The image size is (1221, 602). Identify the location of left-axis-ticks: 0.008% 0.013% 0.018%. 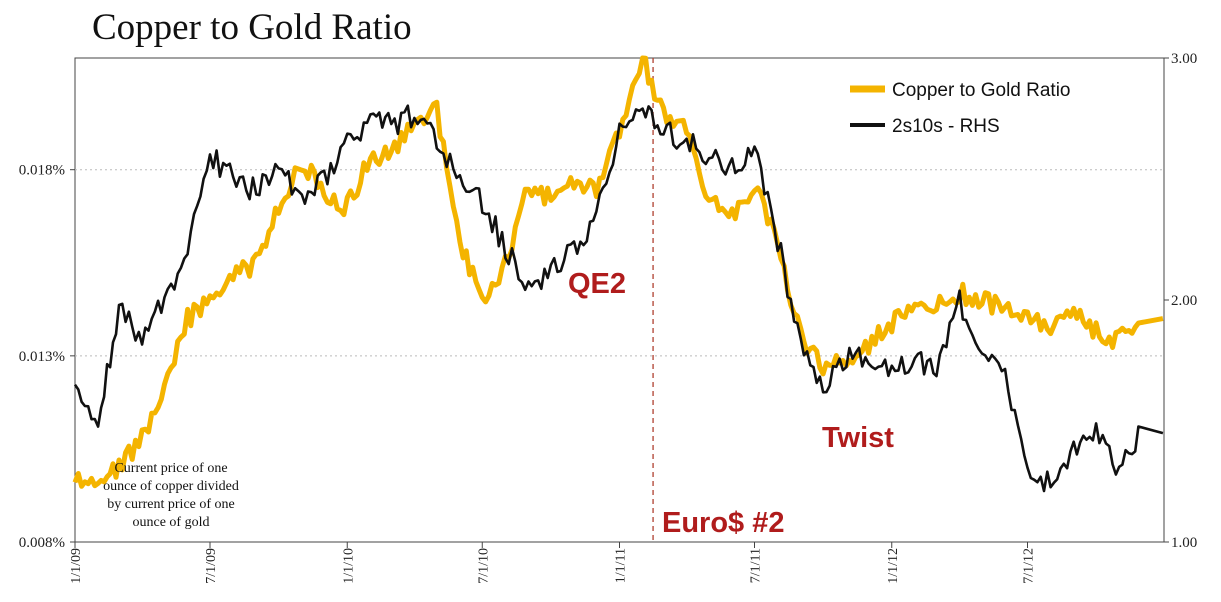
(47, 357).